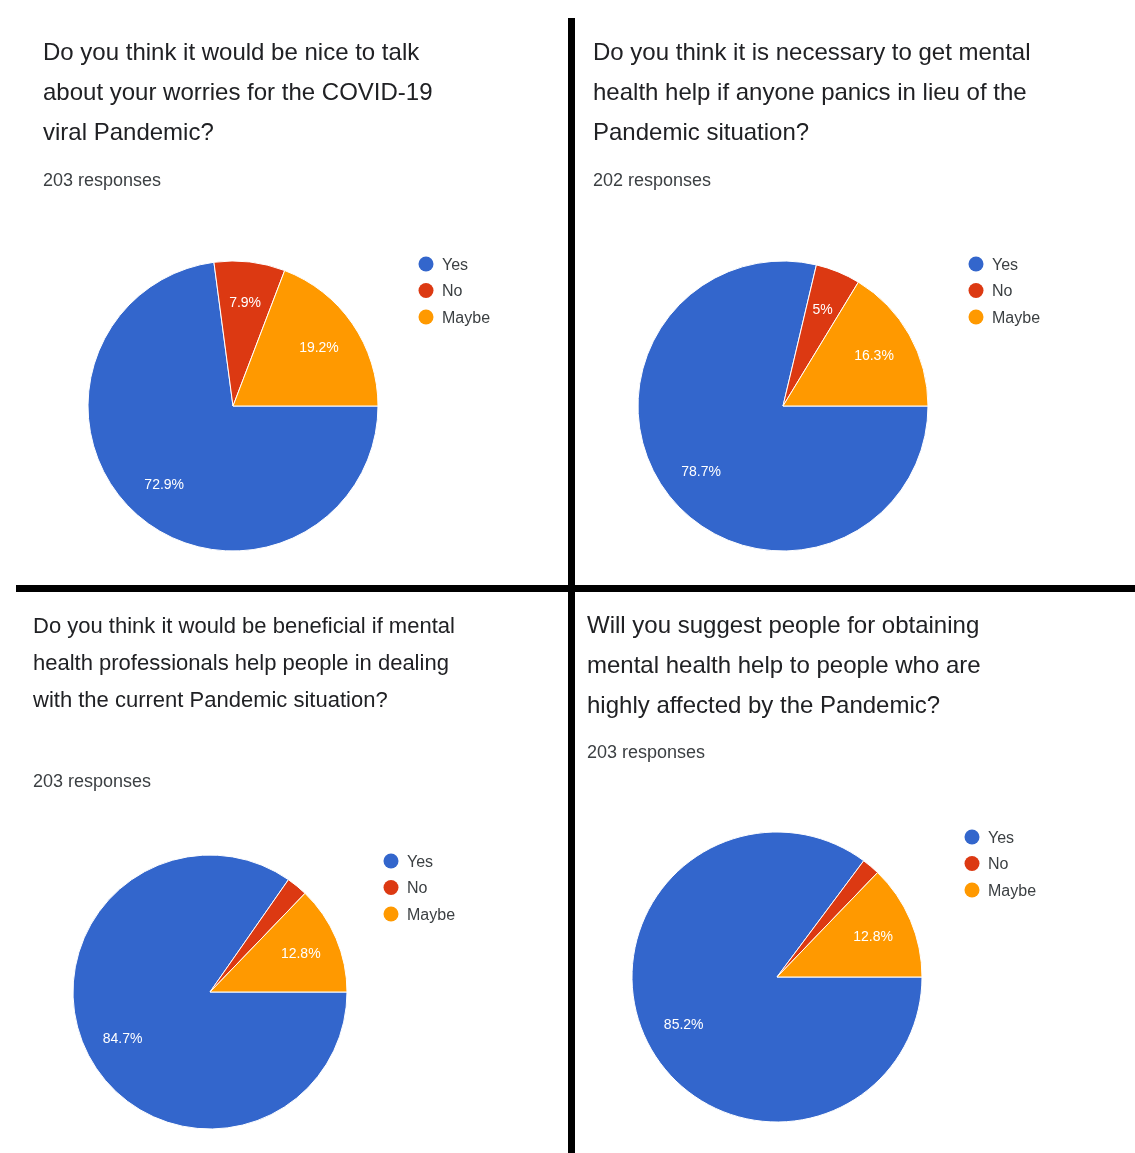 The image size is (1135, 1153). What do you see at coordinates (812, 91) in the screenshot?
I see `chart-title: Do you think it is necessary to get mental health help if anyone panics in lieu of the Pandemic situation?` at bounding box center [812, 91].